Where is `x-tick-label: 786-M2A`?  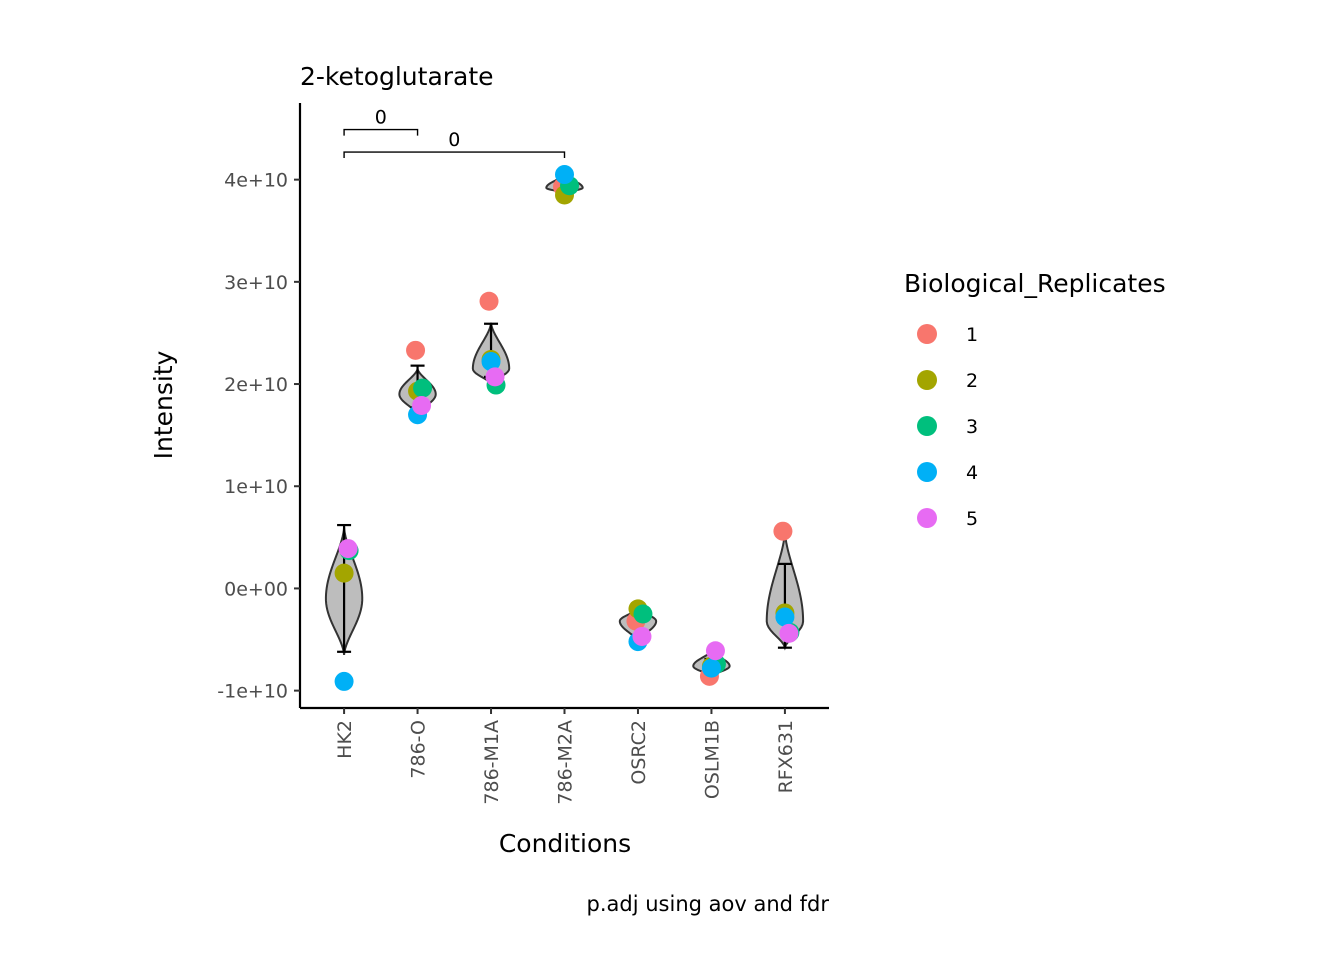
x-tick-label: 786-M2A is located at coordinates (566, 762).